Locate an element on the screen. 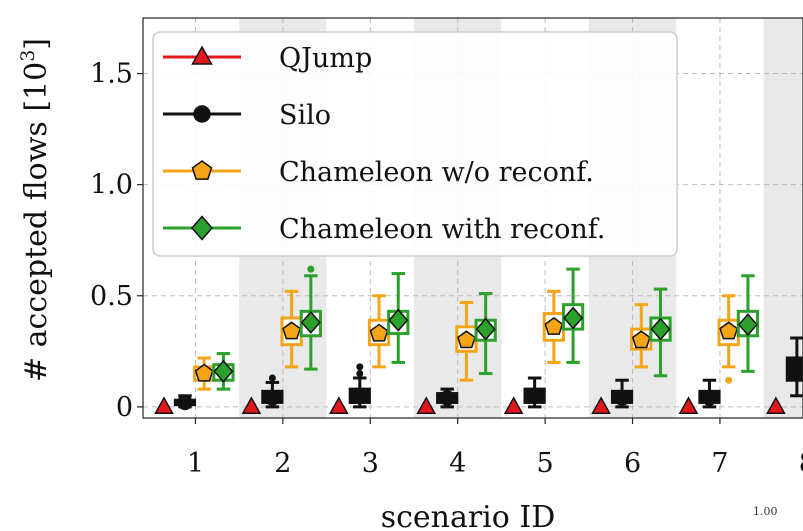 Image resolution: width=803 pixels, height=531 pixels. y-axis-title-main: # accepted flows [10 is located at coordinates (36, 222).